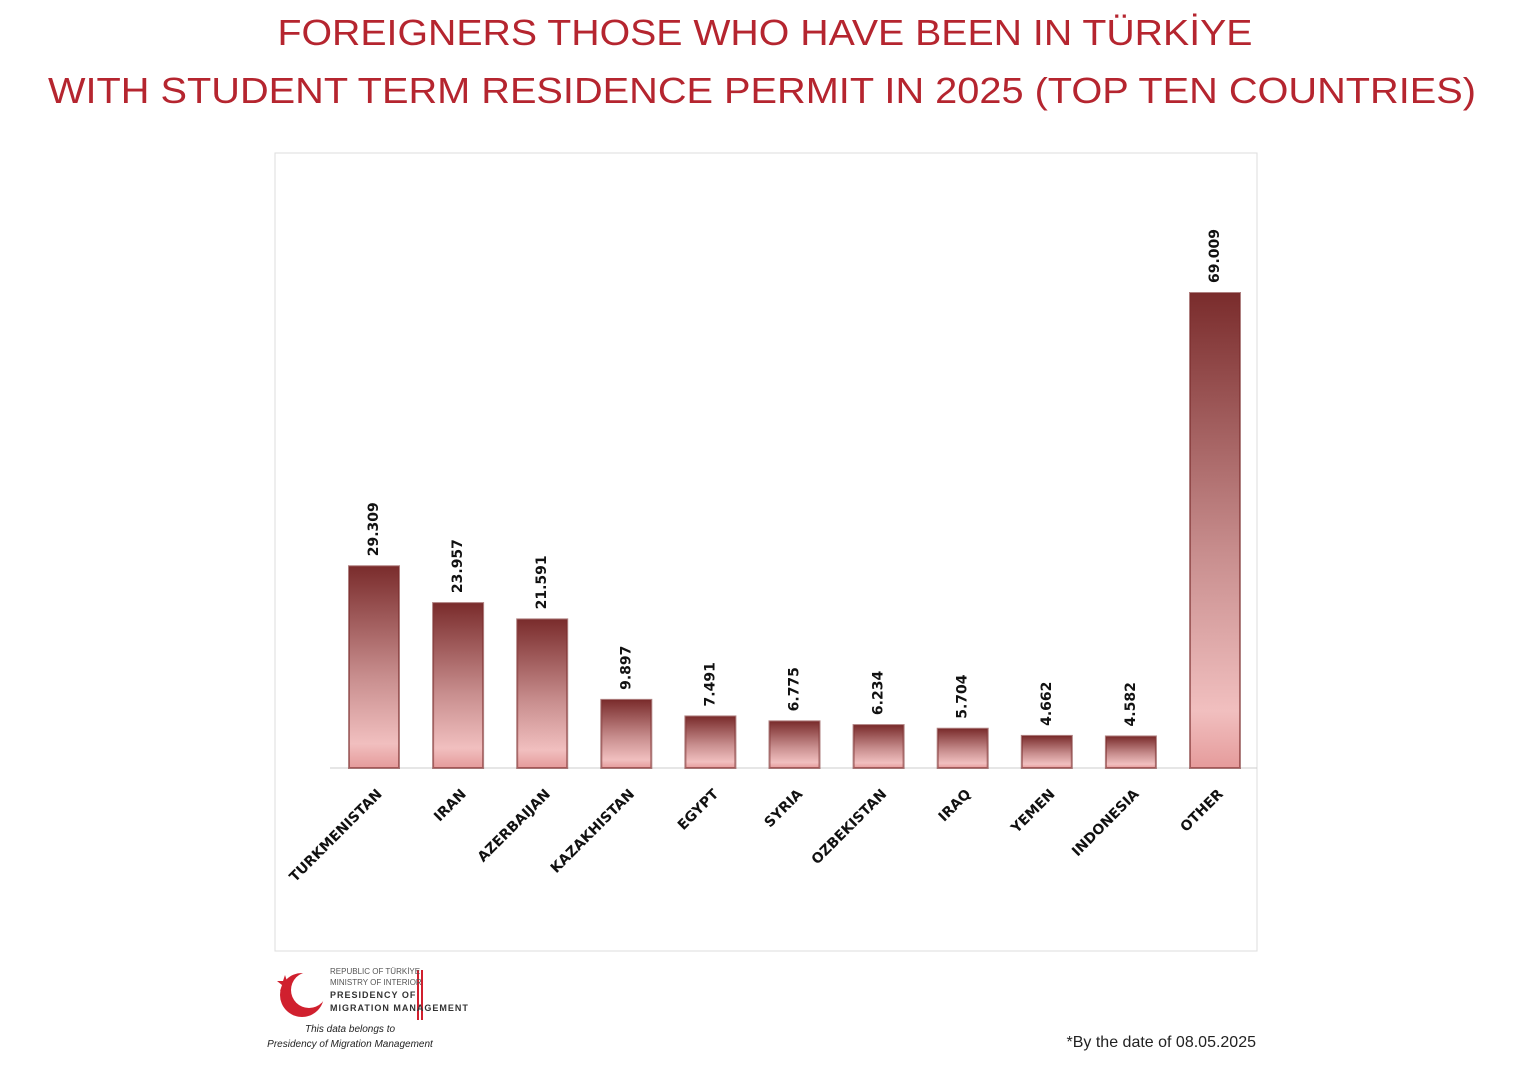  What do you see at coordinates (1131, 704) in the screenshot?
I see `value-label: 4.582` at bounding box center [1131, 704].